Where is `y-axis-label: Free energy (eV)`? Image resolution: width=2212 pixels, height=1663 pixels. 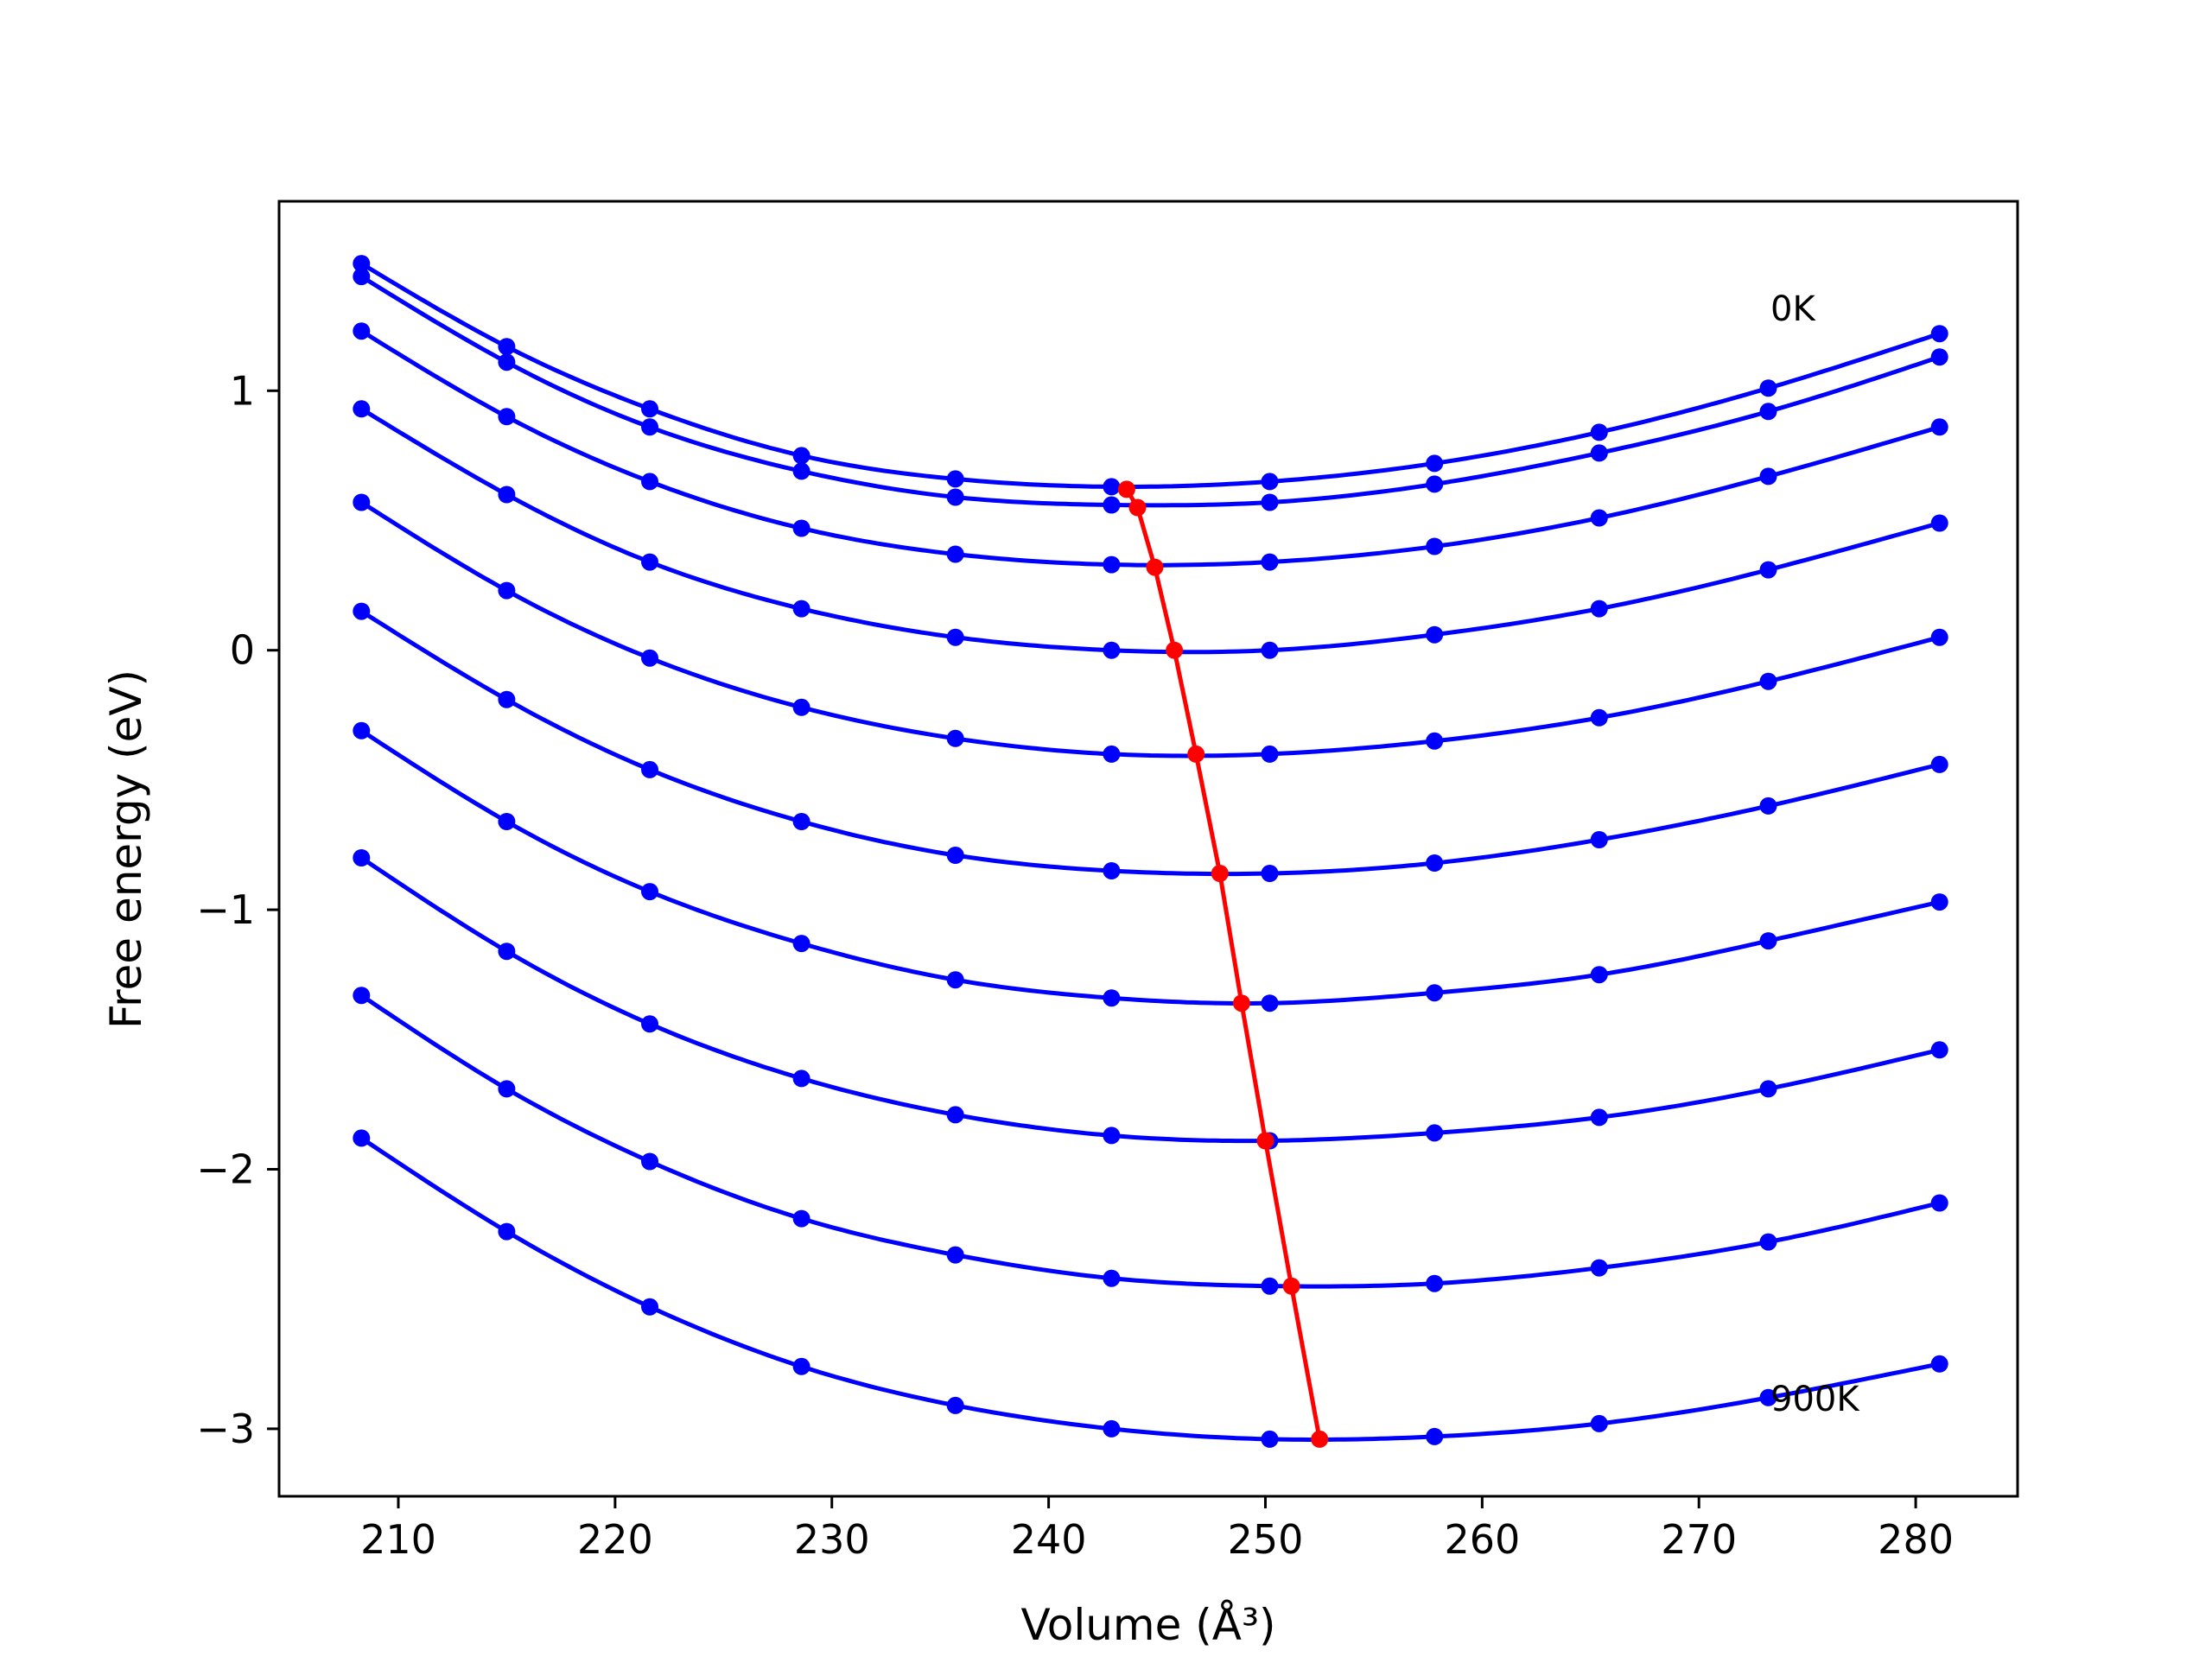
y-axis-label: Free energy (eV) is located at coordinates (126, 850).